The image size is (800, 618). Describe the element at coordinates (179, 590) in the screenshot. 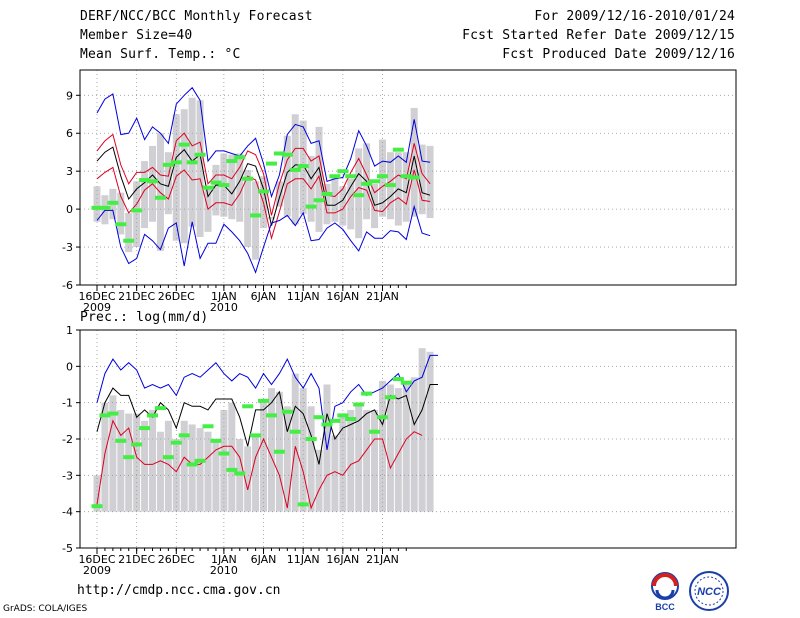

I see `source-url: http://cmdp.ncc.cma.gov.cn` at that location.